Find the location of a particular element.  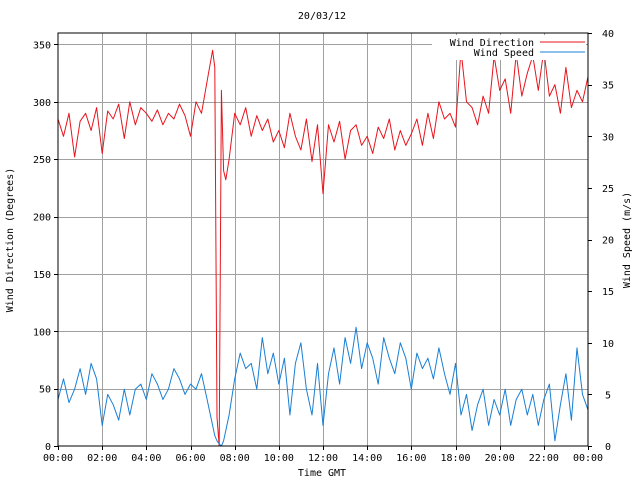

y-right-tick-label: 30 is located at coordinates (608, 137).